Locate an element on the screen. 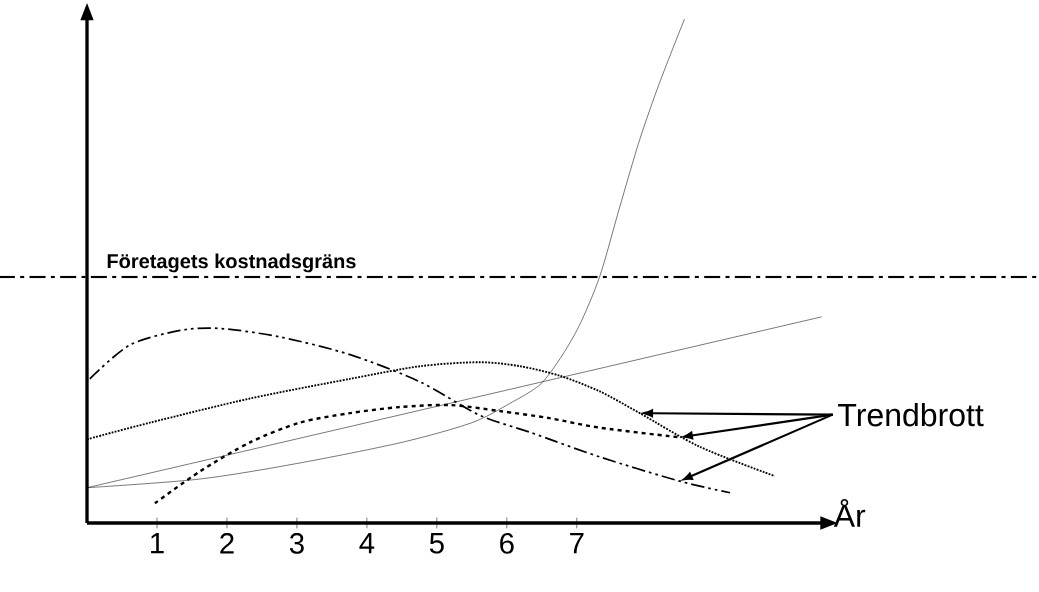  text: Trendbrott is located at coordinates (911, 414).